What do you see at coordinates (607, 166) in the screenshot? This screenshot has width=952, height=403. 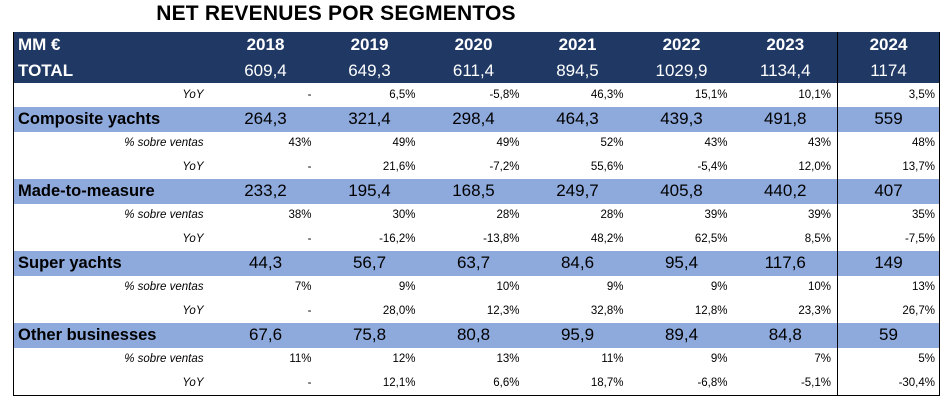 I see `yoy-value: 55,6%` at bounding box center [607, 166].